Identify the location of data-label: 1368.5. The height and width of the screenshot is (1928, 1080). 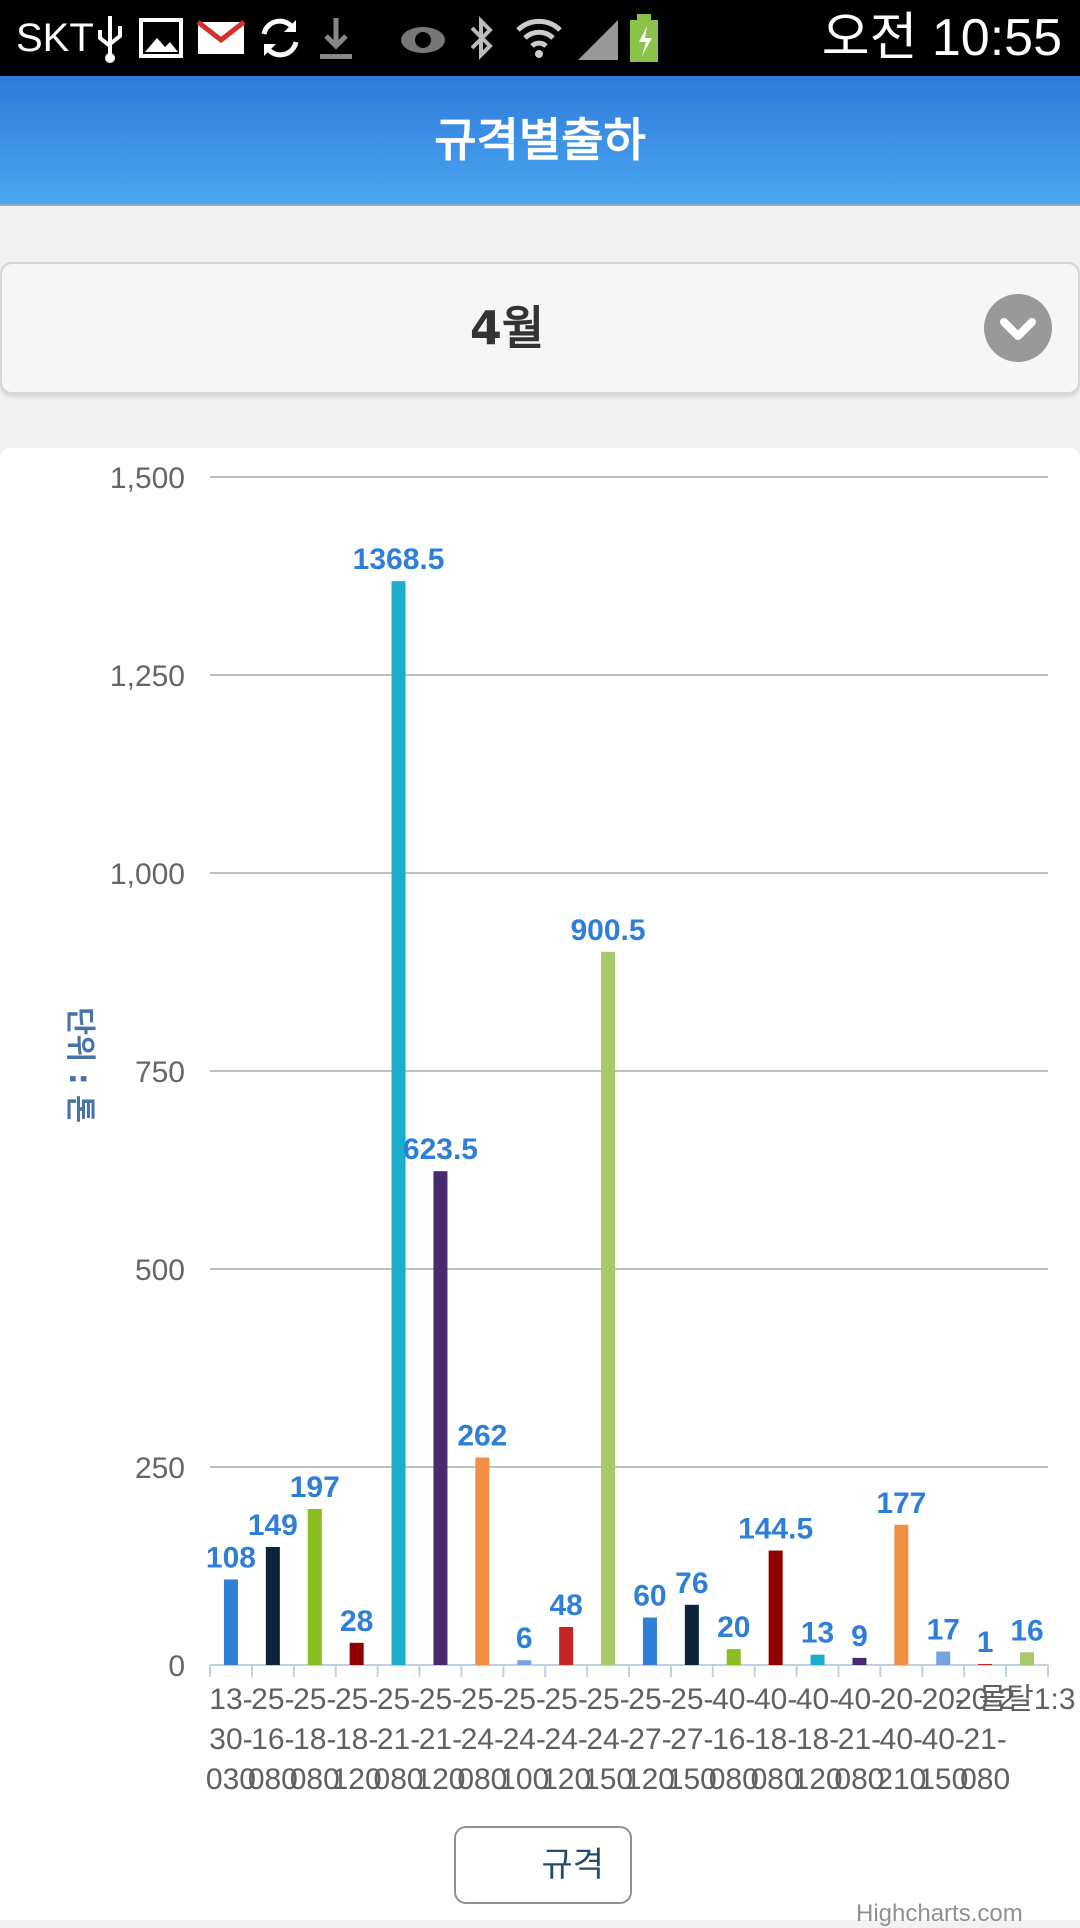
(399, 559).